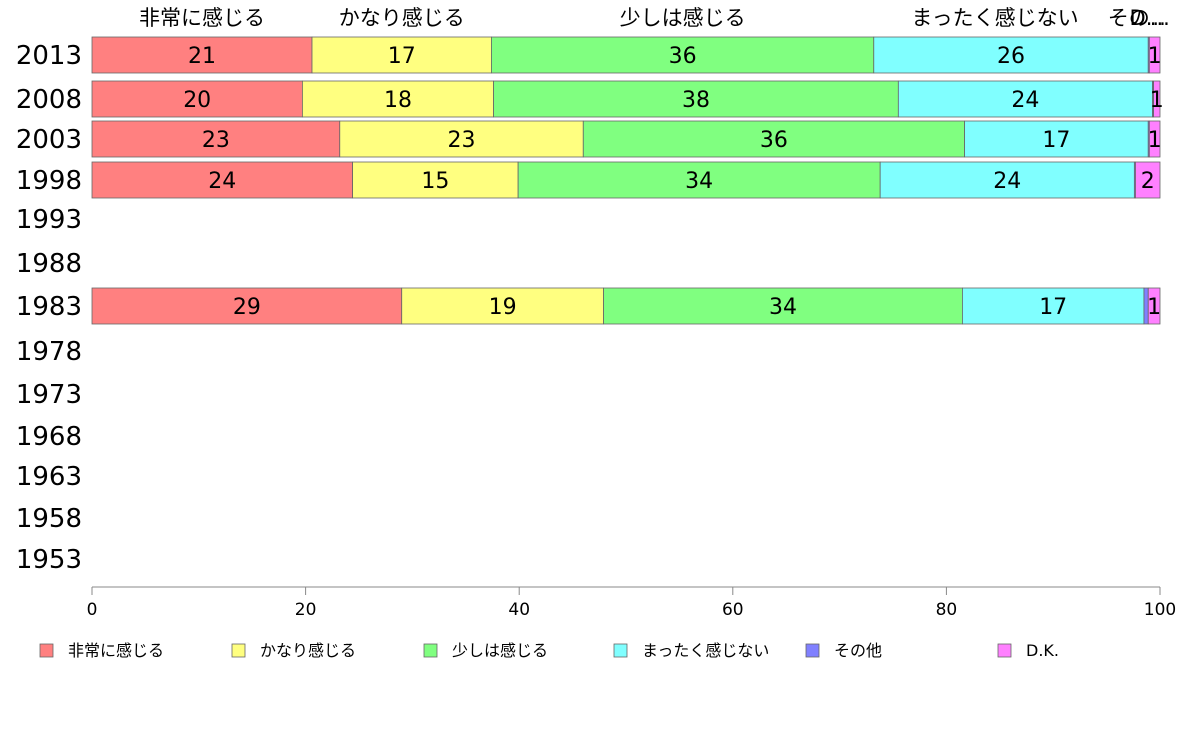 This screenshot has width=1188, height=736. I want to click on bar-value-label: 18, so click(398, 100).